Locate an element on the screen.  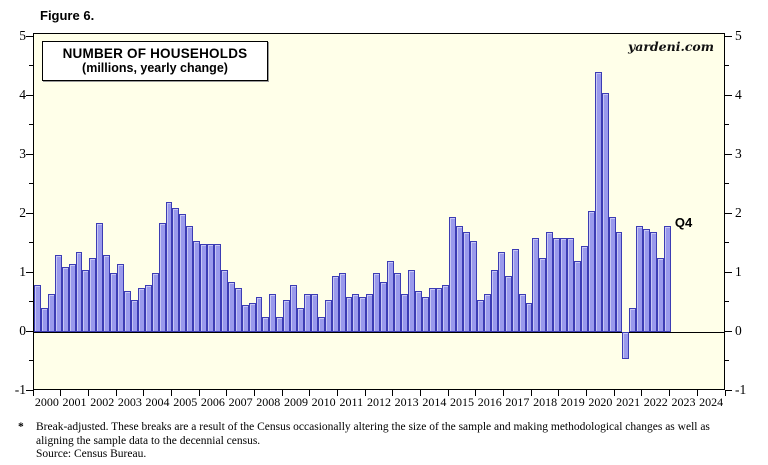
bar-2018-q1 is located at coordinates (536, 284).